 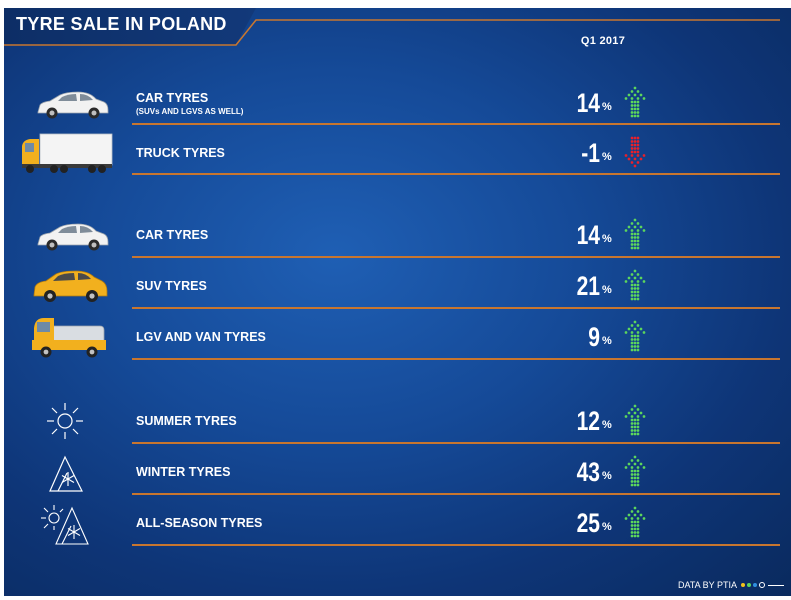 I want to click on page-title: TYRE SALE IN POLAND, so click(x=121, y=24).